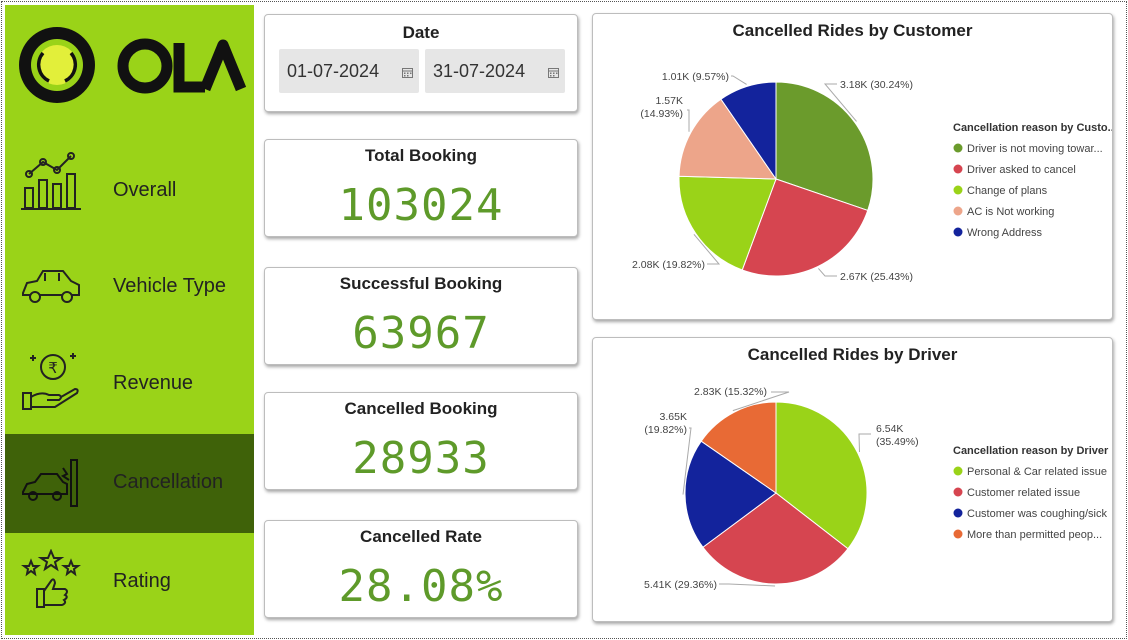  I want to click on legend-item: Wrong Address, so click(1005, 233).